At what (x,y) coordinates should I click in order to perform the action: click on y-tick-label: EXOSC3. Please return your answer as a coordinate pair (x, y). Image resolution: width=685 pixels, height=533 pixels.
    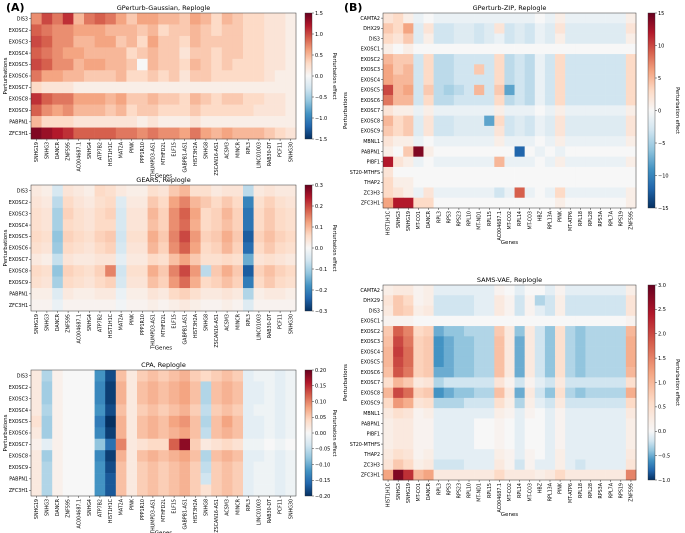
    Looking at the image, I should click on (18, 214).